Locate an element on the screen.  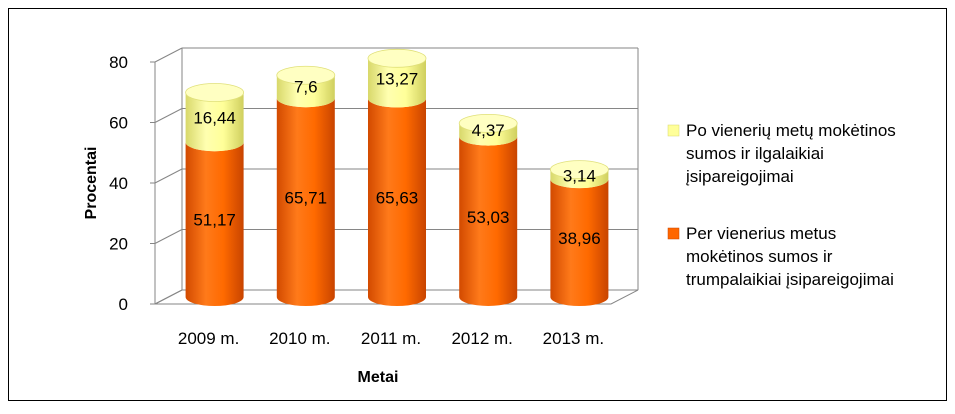
data-label-upper: 13,27 is located at coordinates (397, 78).